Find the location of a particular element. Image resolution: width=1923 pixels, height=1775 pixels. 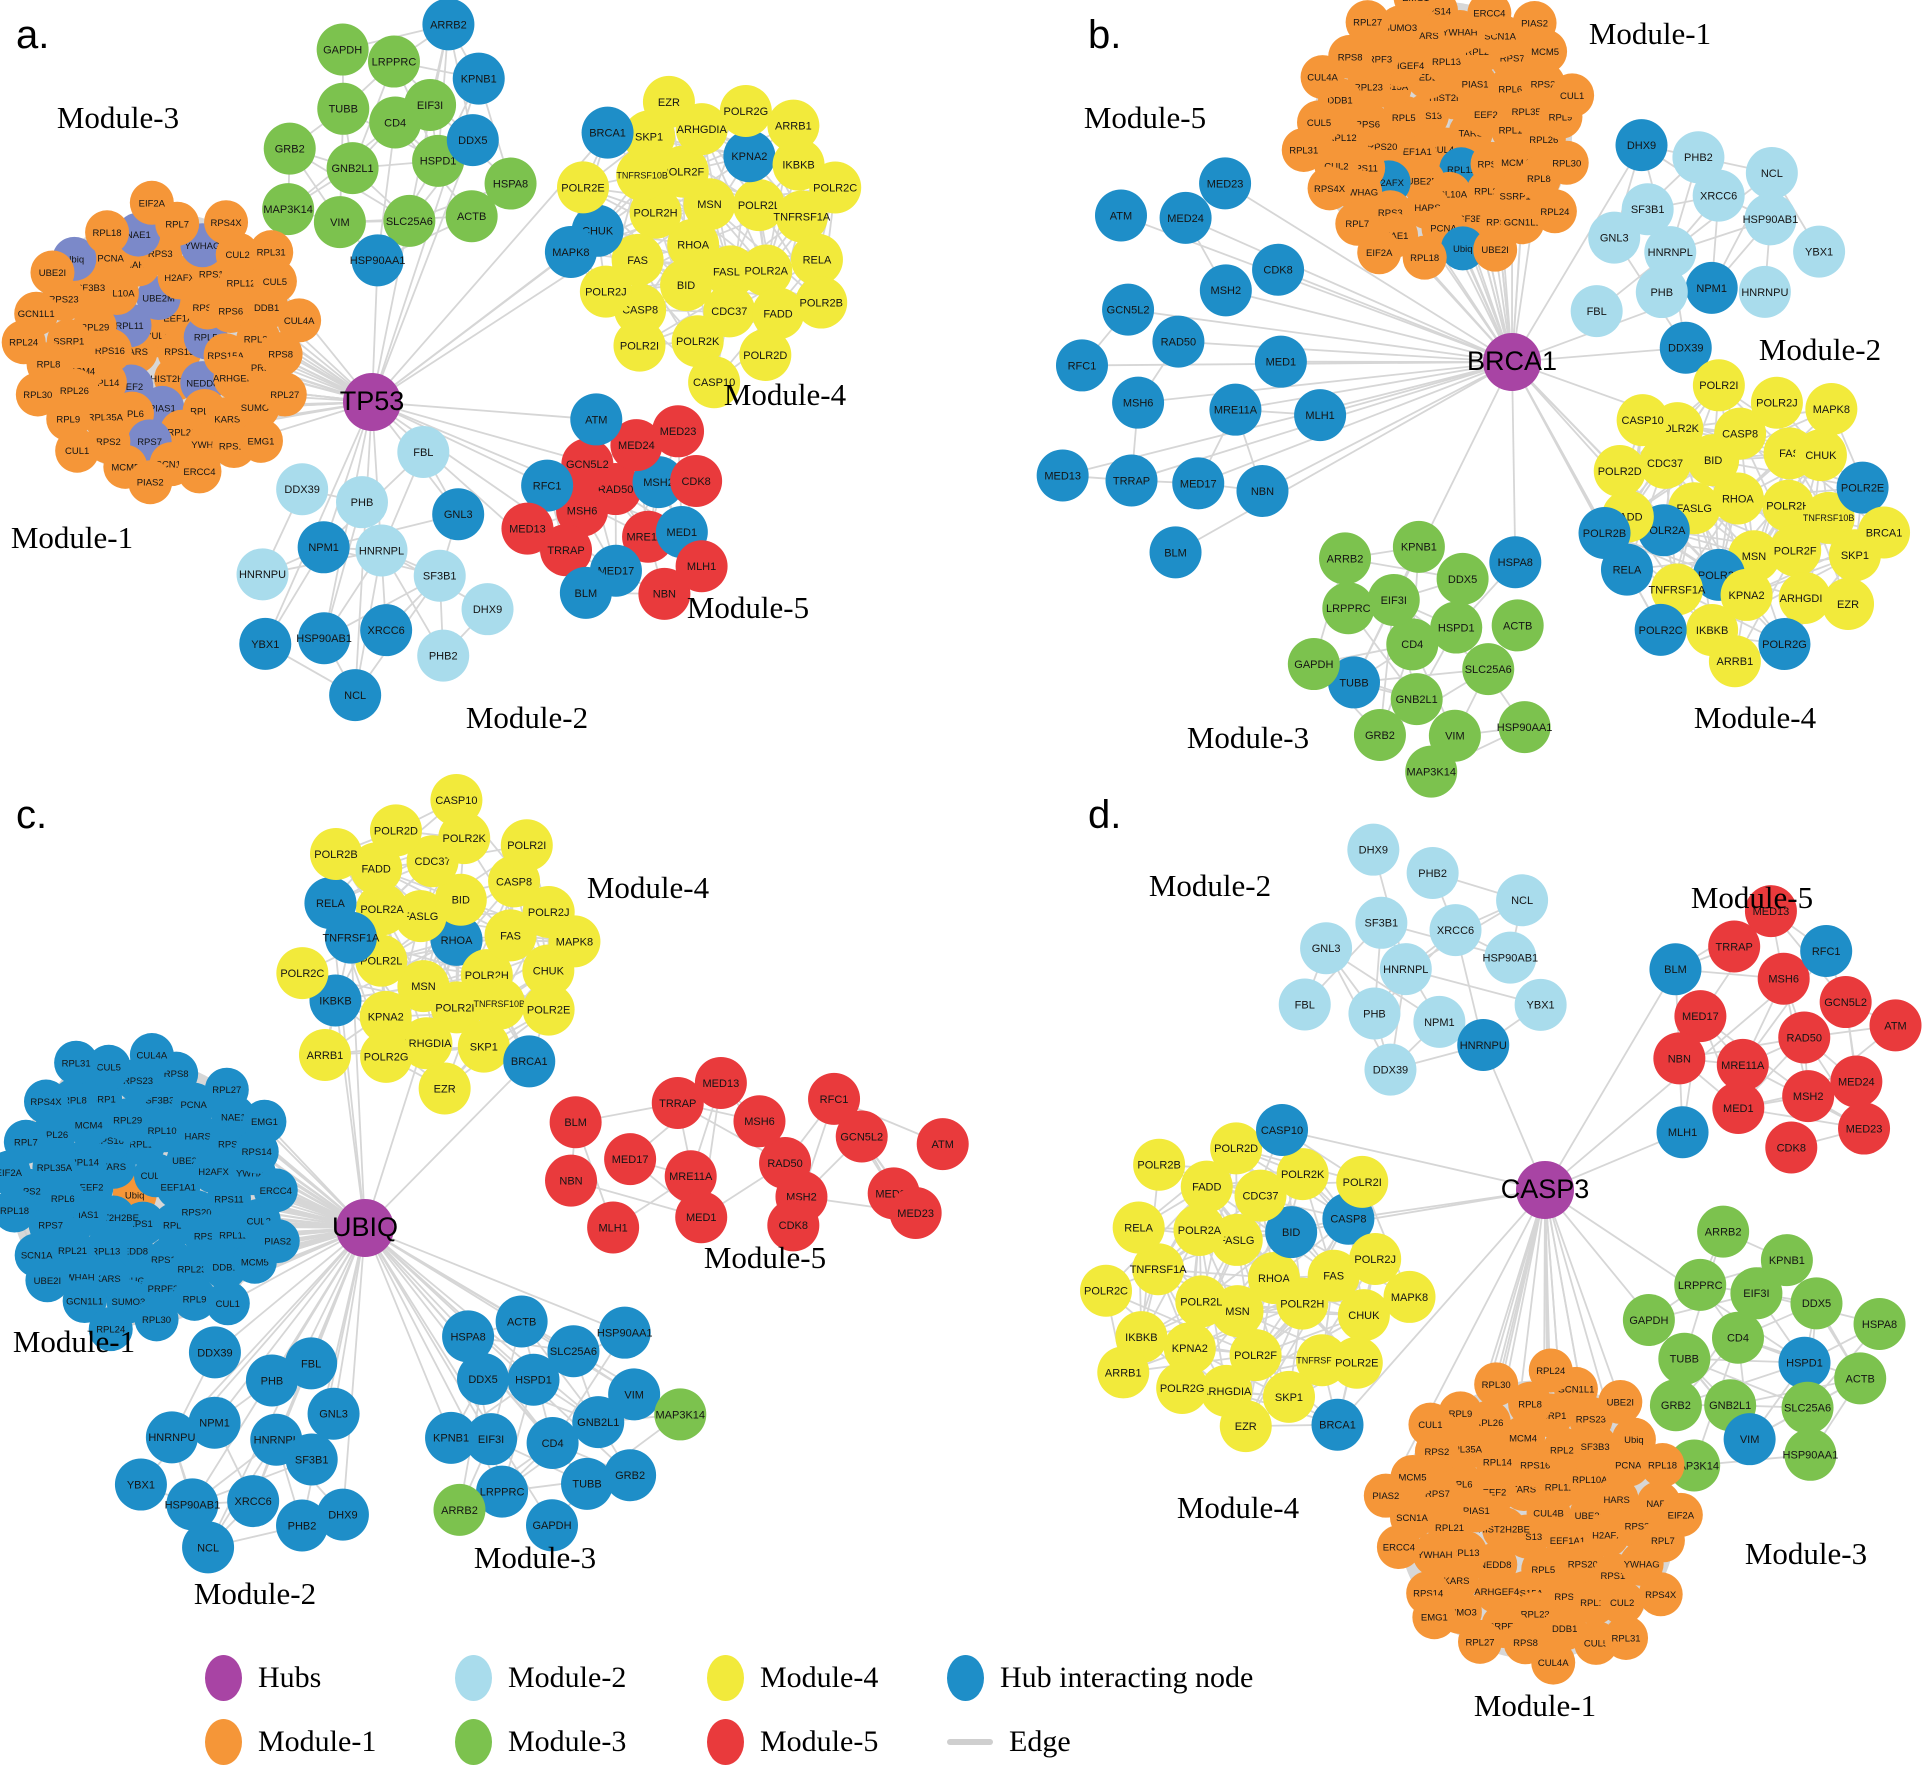

node-HNRNPL: HNRNPL is located at coordinates (381, 550).